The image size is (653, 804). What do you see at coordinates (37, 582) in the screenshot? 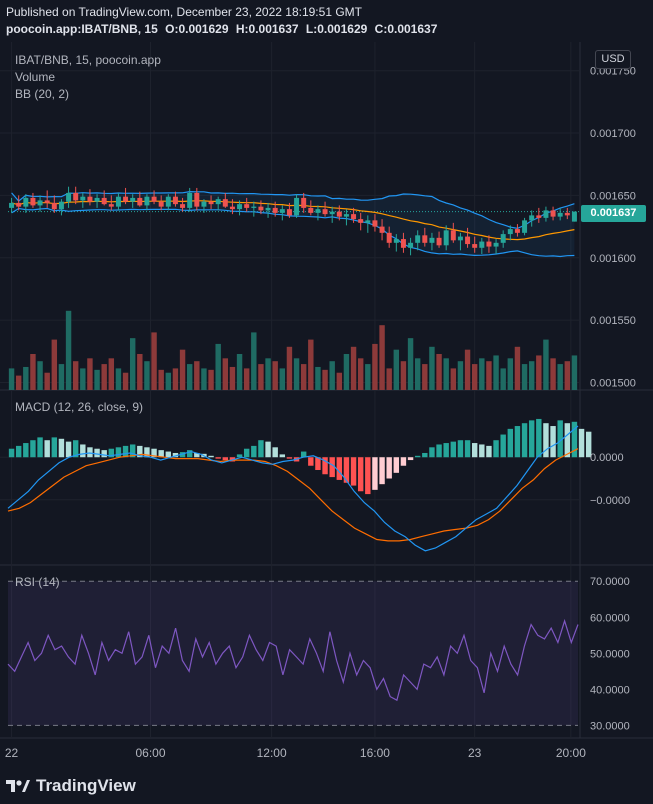
I see `rsi-legend: RSI (14)` at bounding box center [37, 582].